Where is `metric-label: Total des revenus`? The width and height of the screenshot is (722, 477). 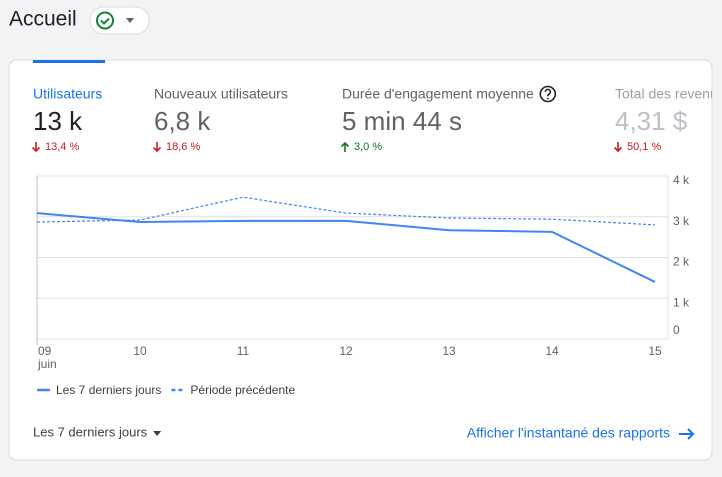 metric-label: Total des revenus is located at coordinates (668, 94).